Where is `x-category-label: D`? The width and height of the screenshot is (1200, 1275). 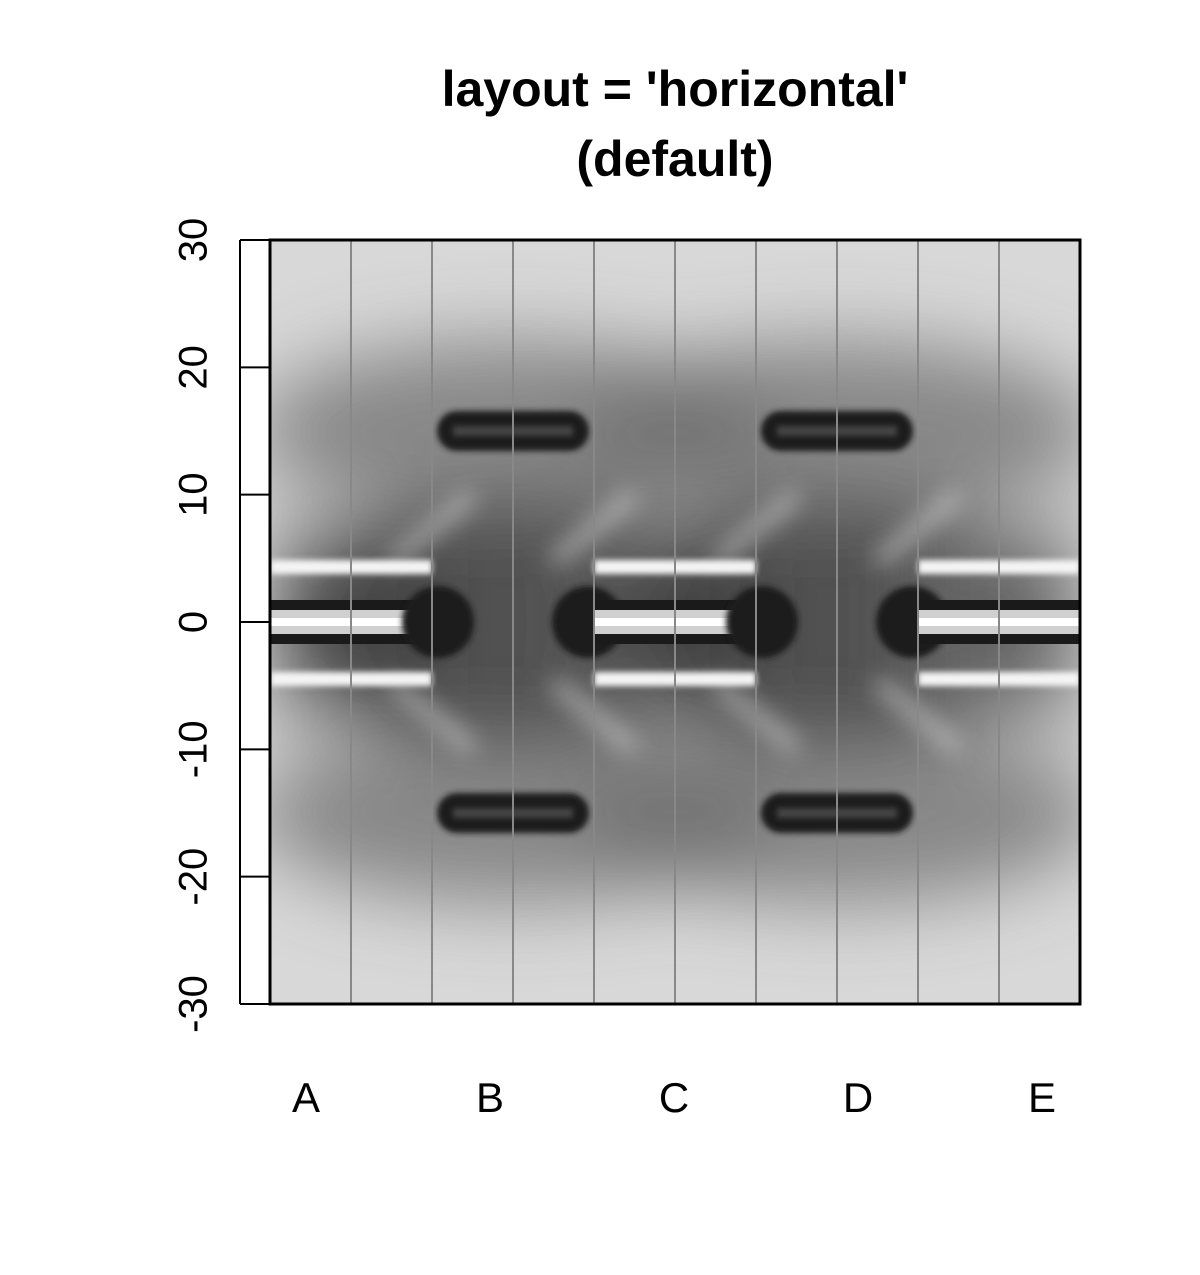
x-category-label: D is located at coordinates (858, 1097).